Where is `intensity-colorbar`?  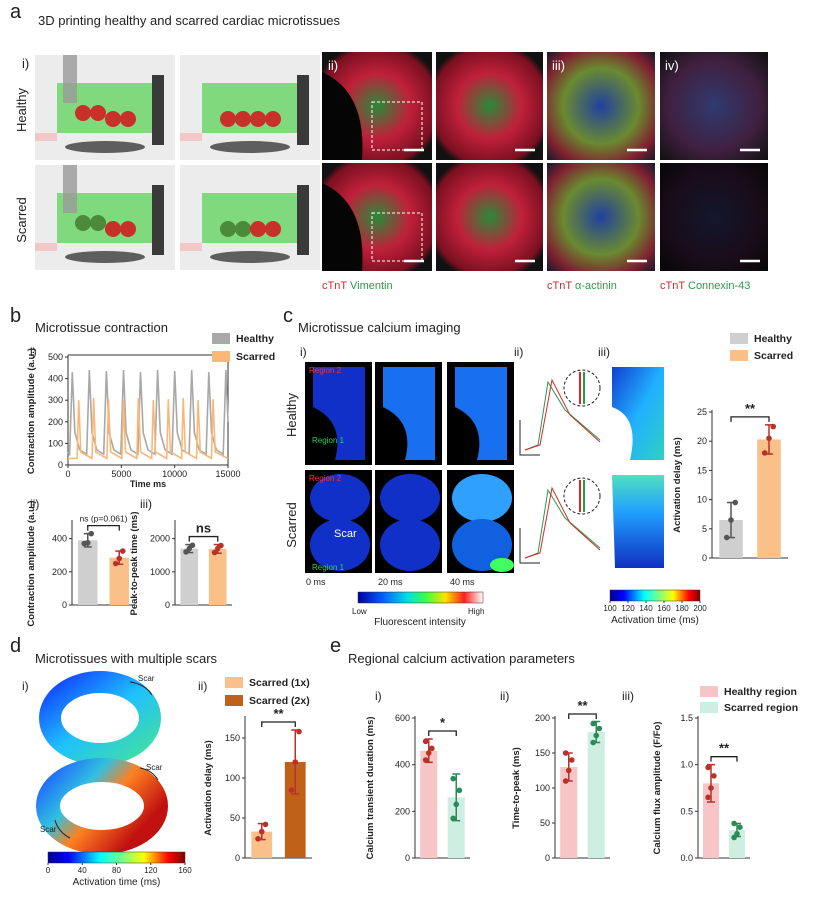 intensity-colorbar is located at coordinates (420, 597).